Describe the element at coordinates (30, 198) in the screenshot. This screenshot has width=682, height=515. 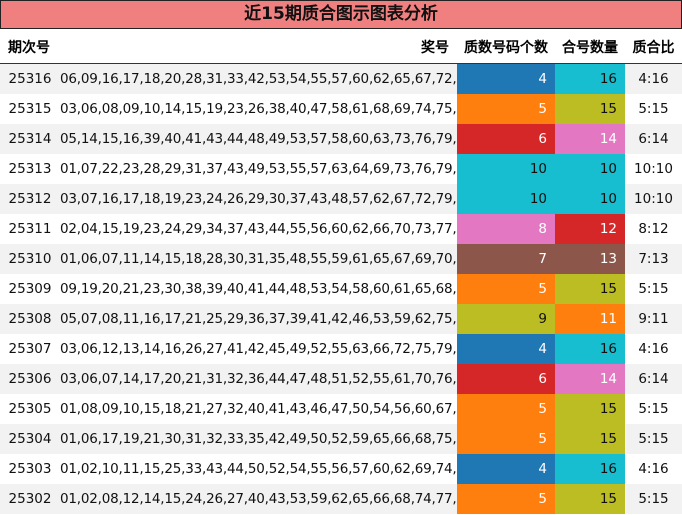
I see `period-cell: 25312` at that location.